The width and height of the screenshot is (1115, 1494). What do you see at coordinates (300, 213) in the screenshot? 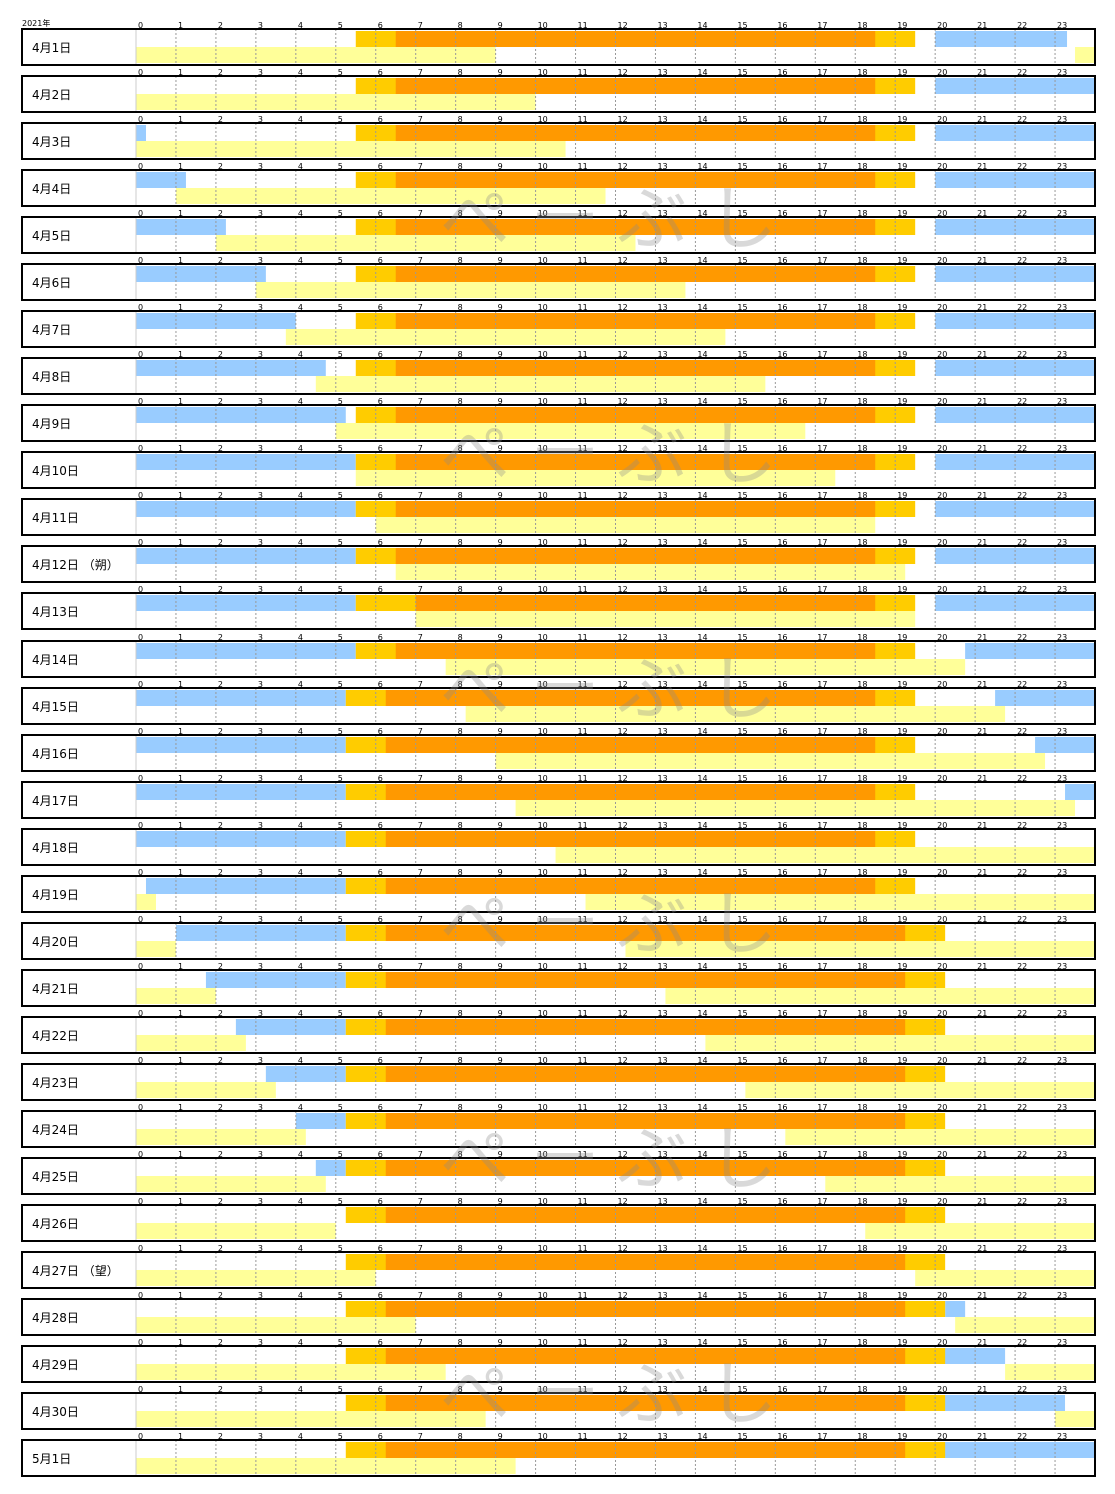
I see `hour-tick-label: 4` at bounding box center [300, 213].